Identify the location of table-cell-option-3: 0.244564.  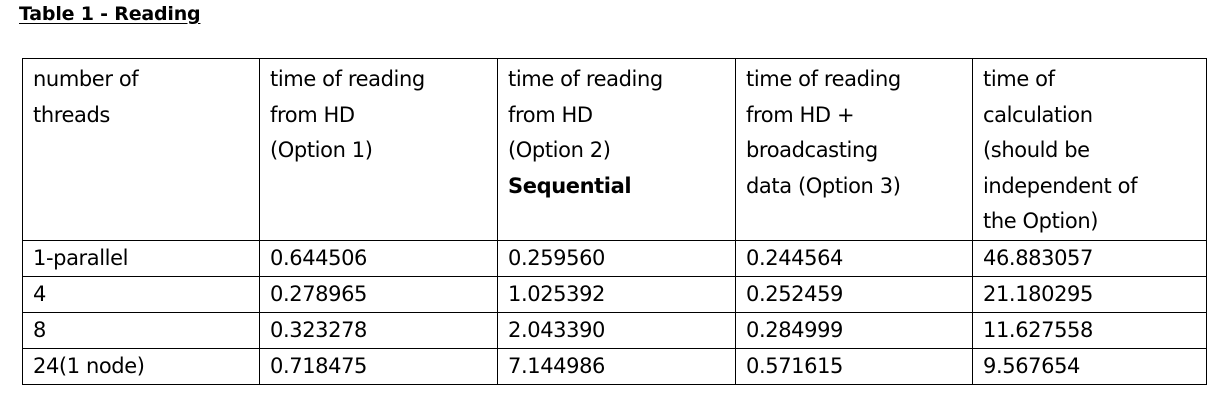
(854, 258).